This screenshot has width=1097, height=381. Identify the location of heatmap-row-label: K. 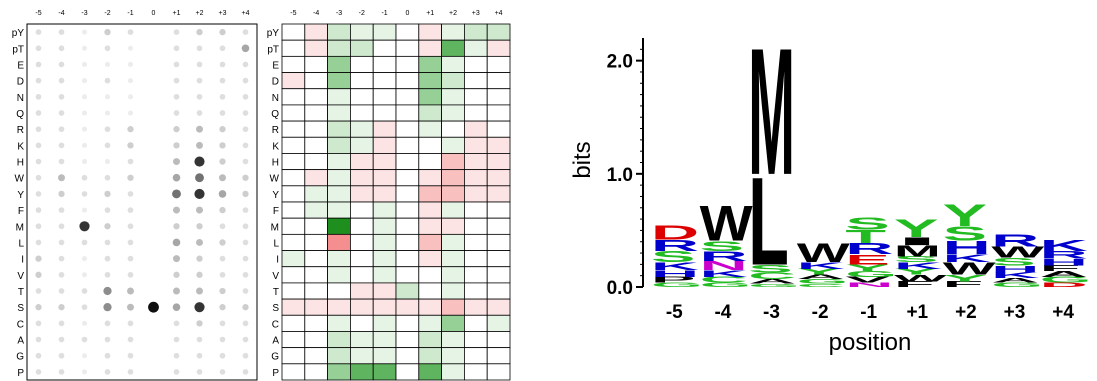
(275, 146).